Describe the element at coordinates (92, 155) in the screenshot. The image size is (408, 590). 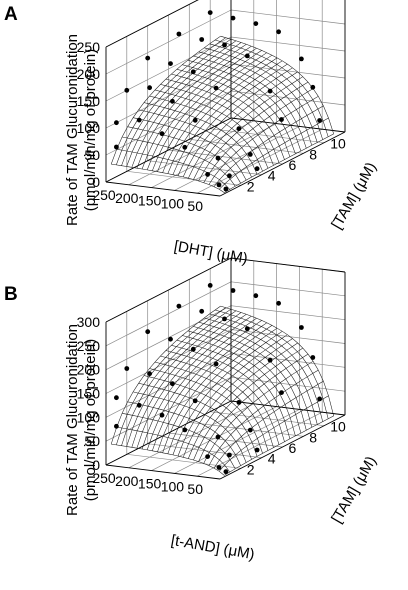
I see `z-tick-label: 50` at that location.